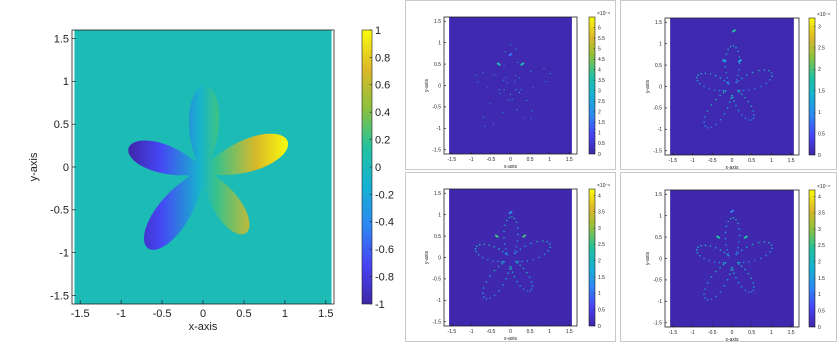 Image resolution: width=837 pixels, height=343 pixels. What do you see at coordinates (592, 257) in the screenshot?
I see `colorbar` at bounding box center [592, 257].